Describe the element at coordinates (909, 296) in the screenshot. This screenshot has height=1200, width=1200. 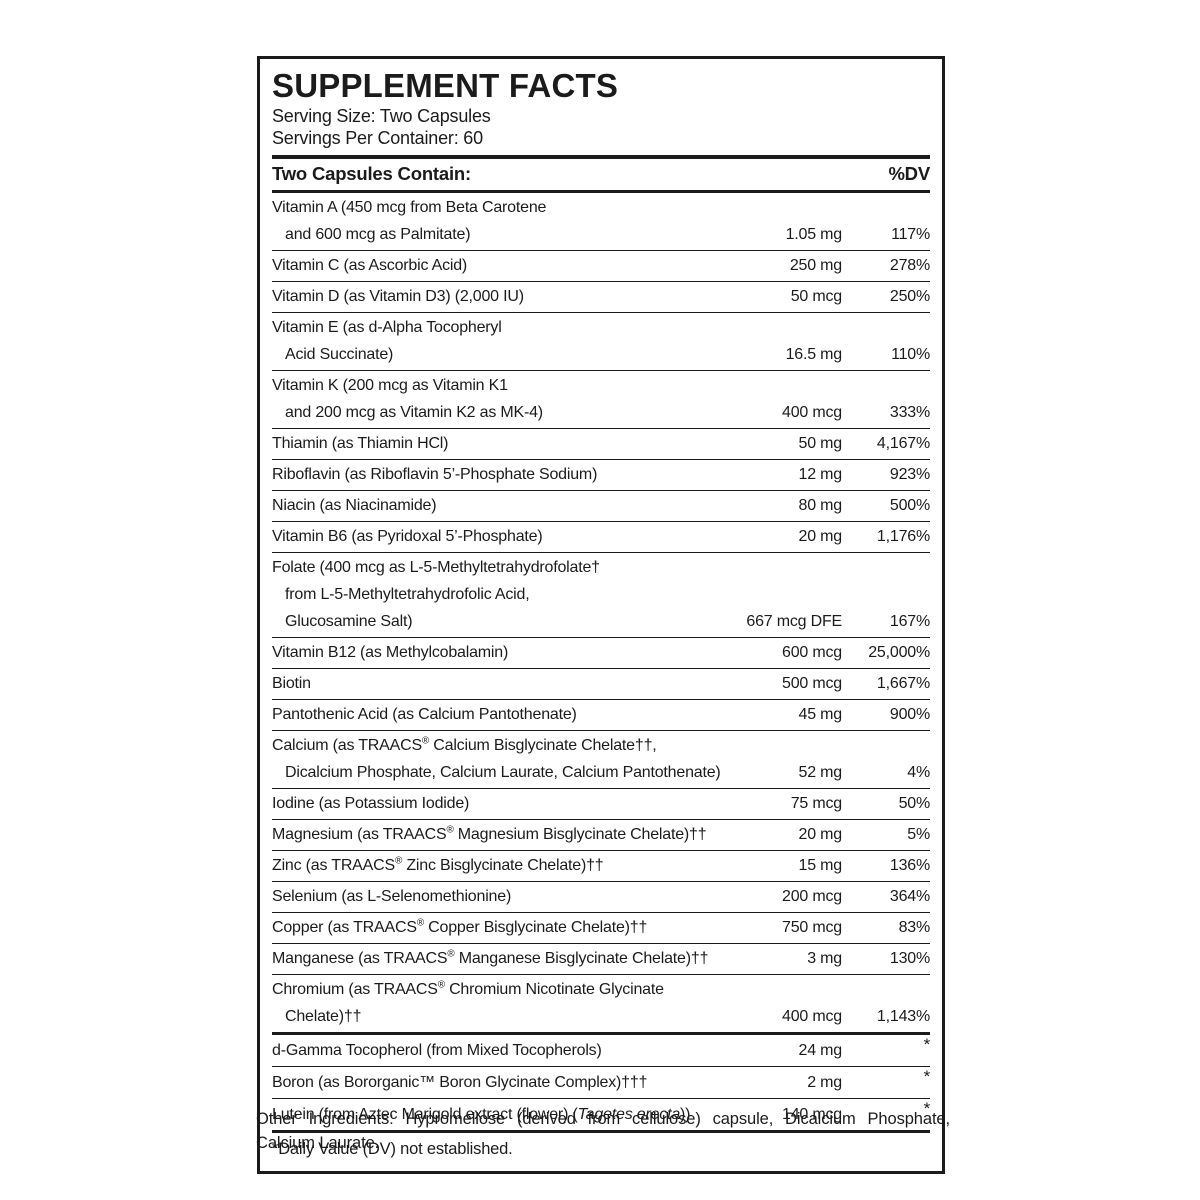
I see `nutrient-dv: 250%` at that location.